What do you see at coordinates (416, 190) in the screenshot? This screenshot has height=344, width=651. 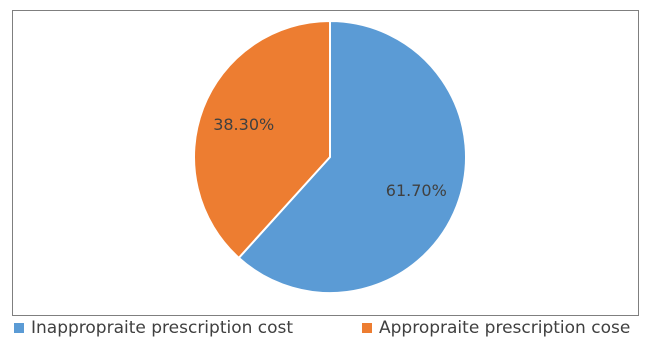 I see `data-label-0: 61.70%` at bounding box center [416, 190].